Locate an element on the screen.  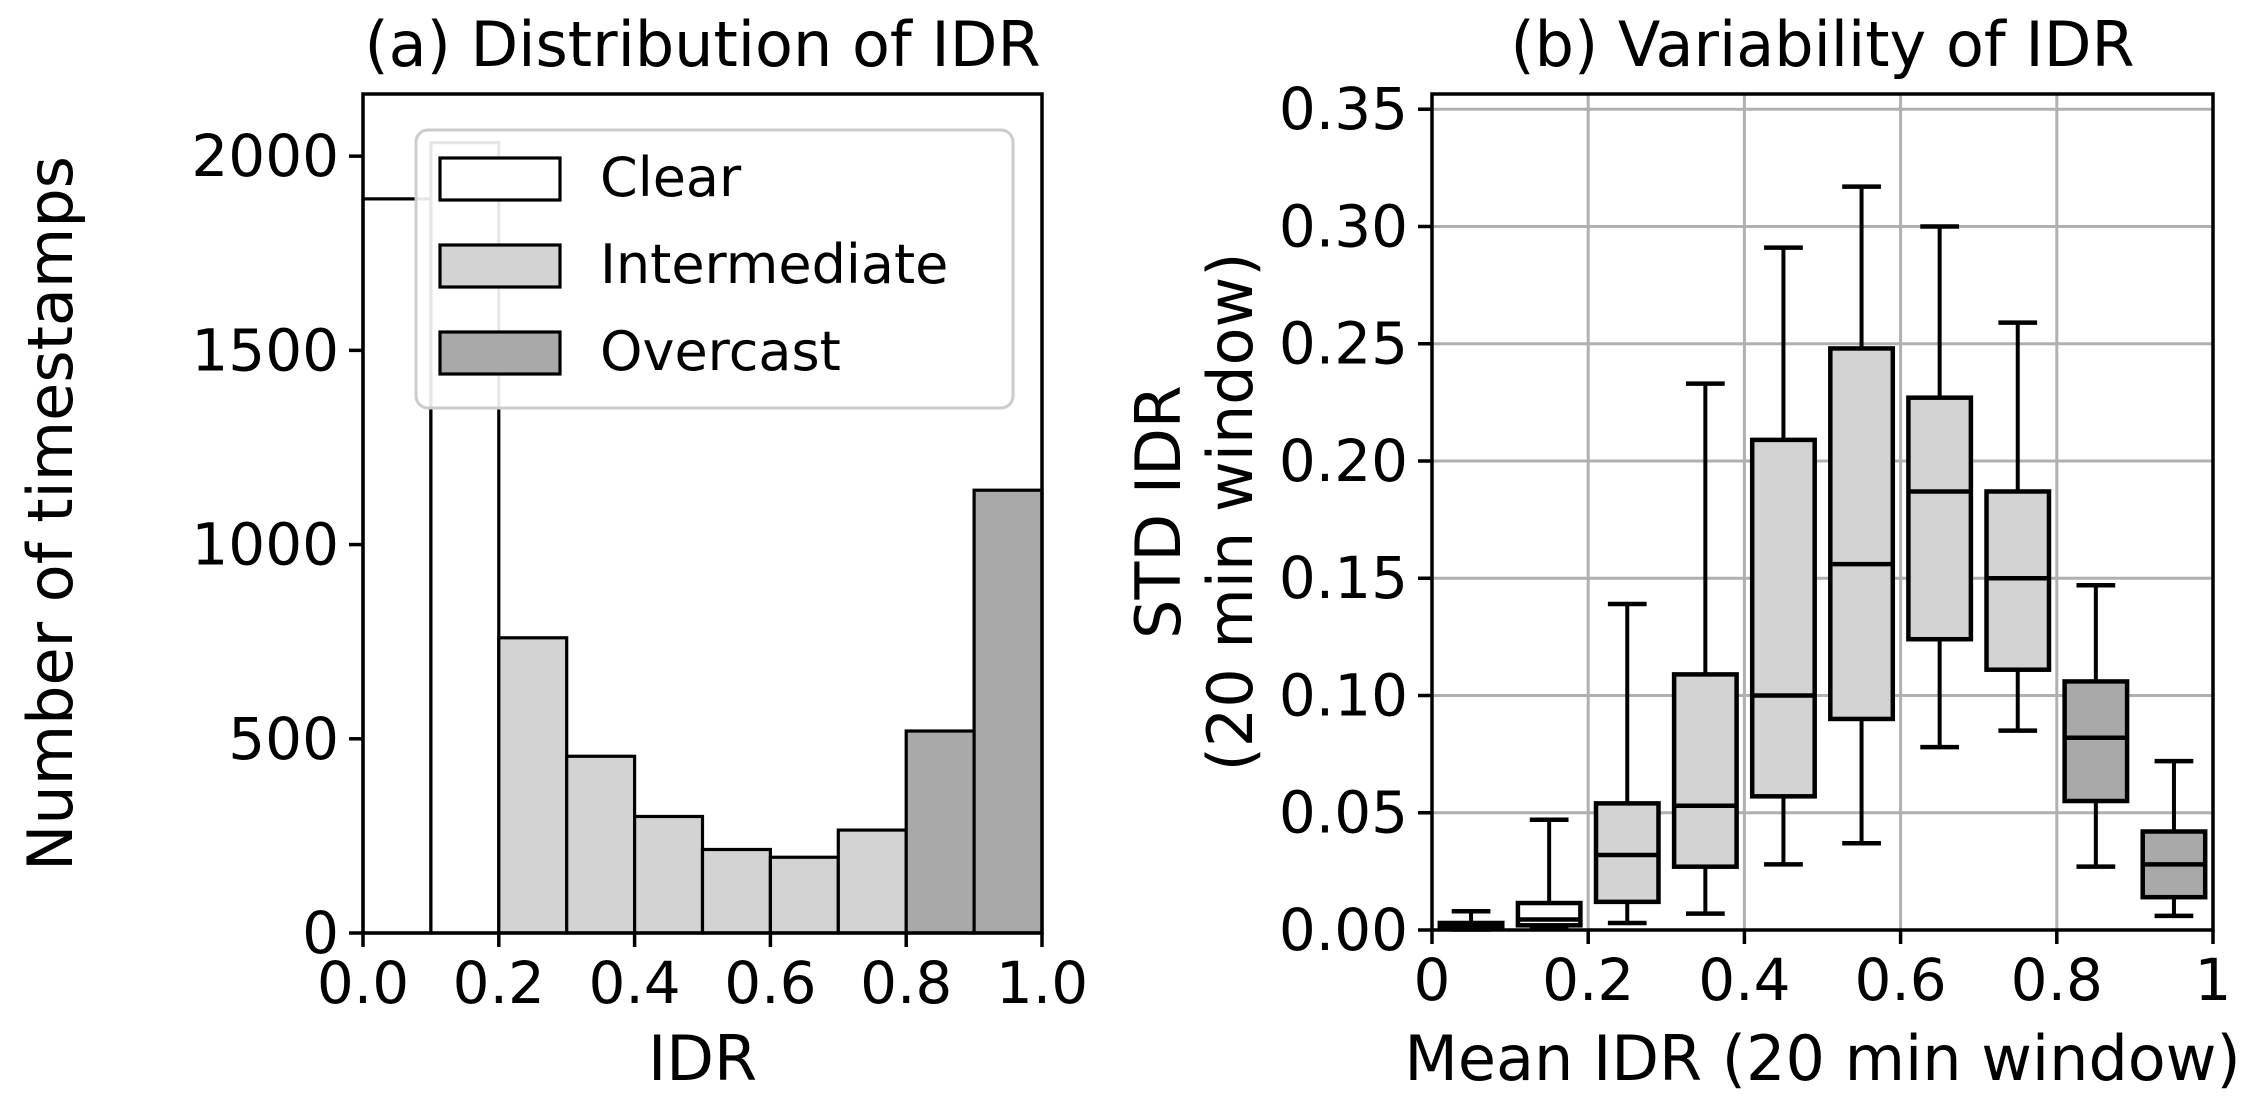
y-tick-label: 0.00 is located at coordinates (1343, 930).